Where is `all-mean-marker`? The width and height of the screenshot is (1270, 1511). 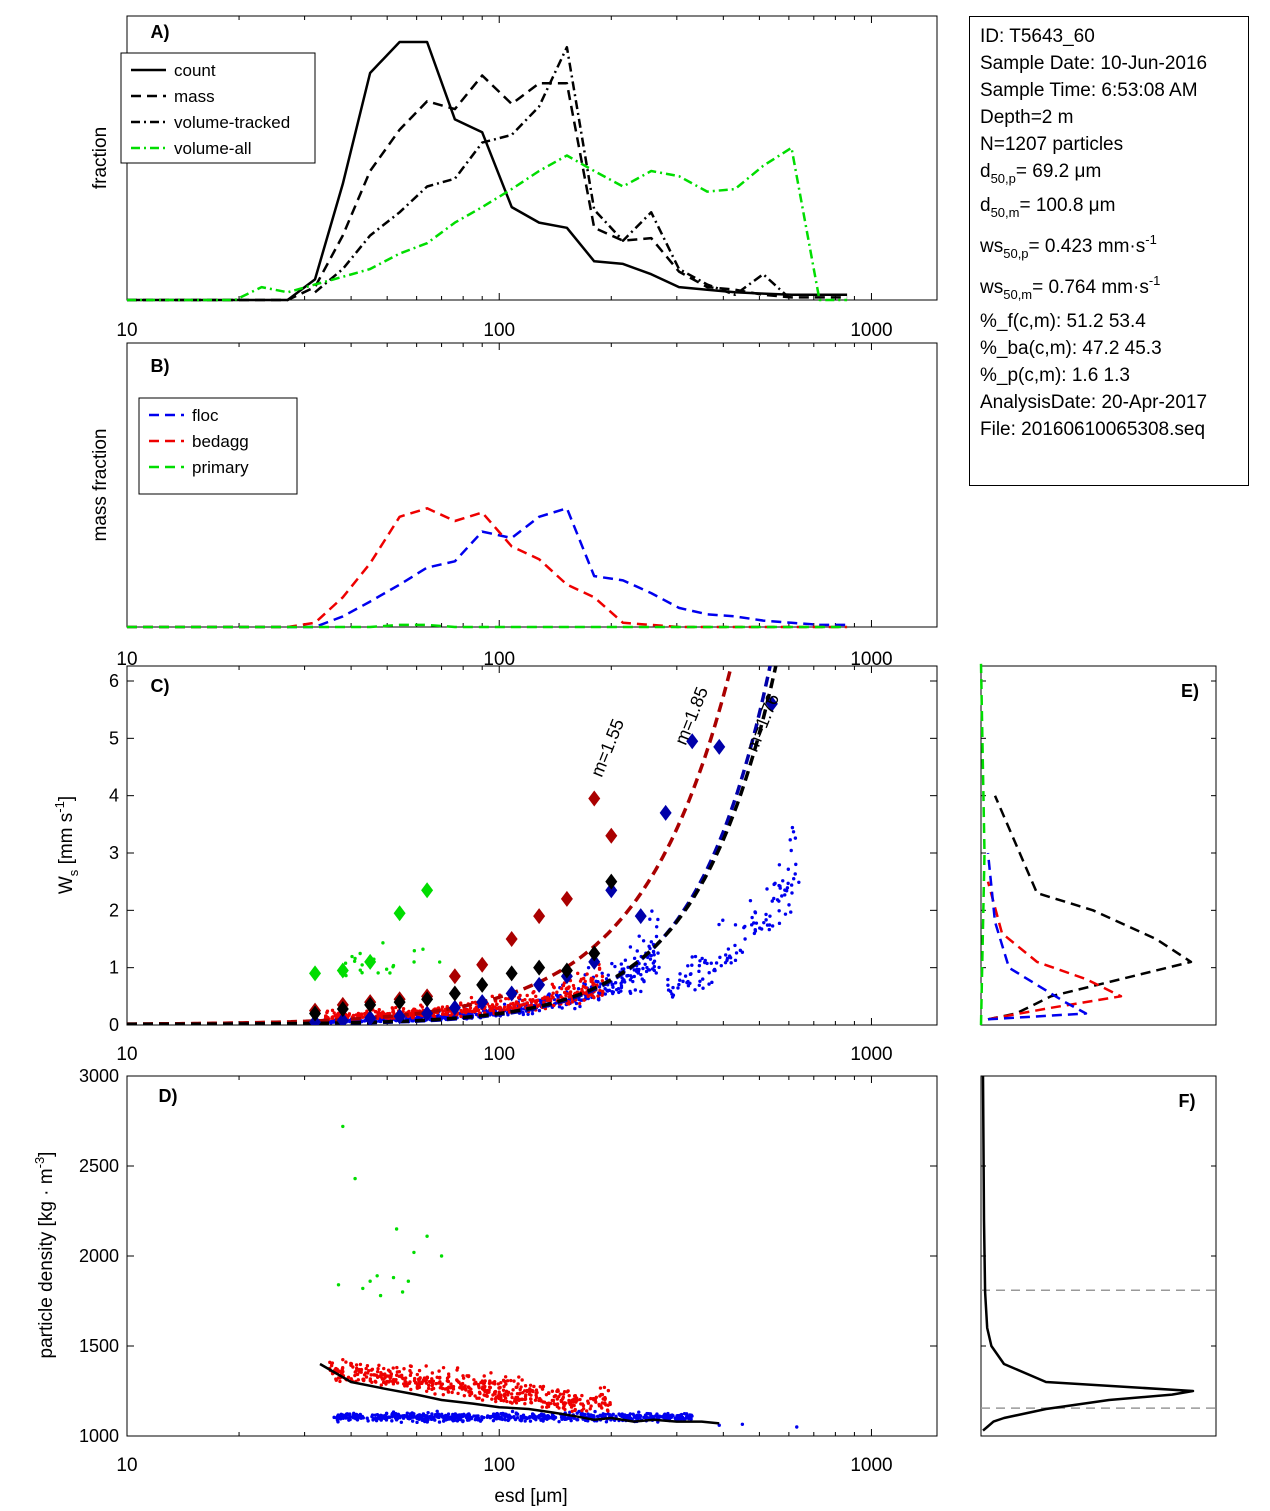 all-mean-marker is located at coordinates (539, 967).